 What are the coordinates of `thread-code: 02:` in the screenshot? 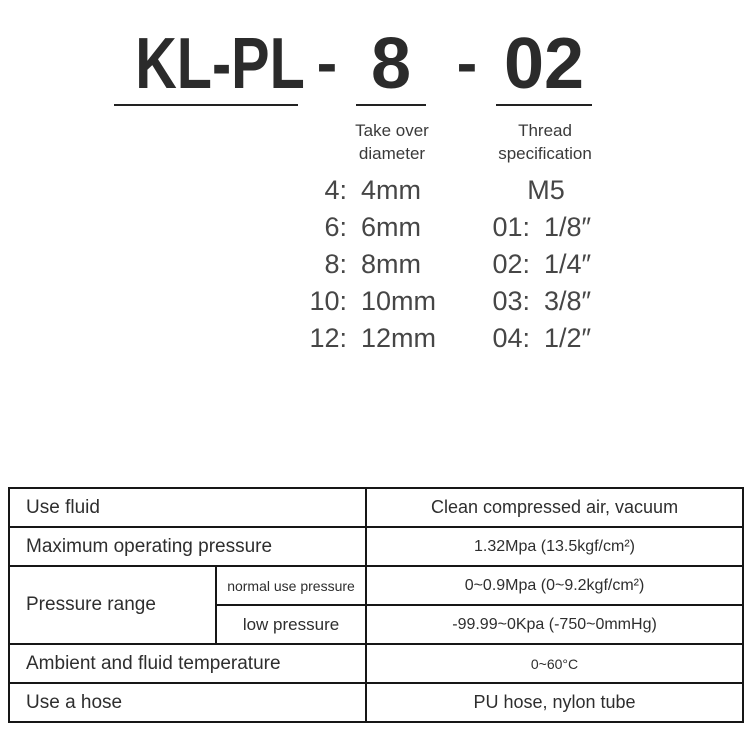 It's located at (511, 264).